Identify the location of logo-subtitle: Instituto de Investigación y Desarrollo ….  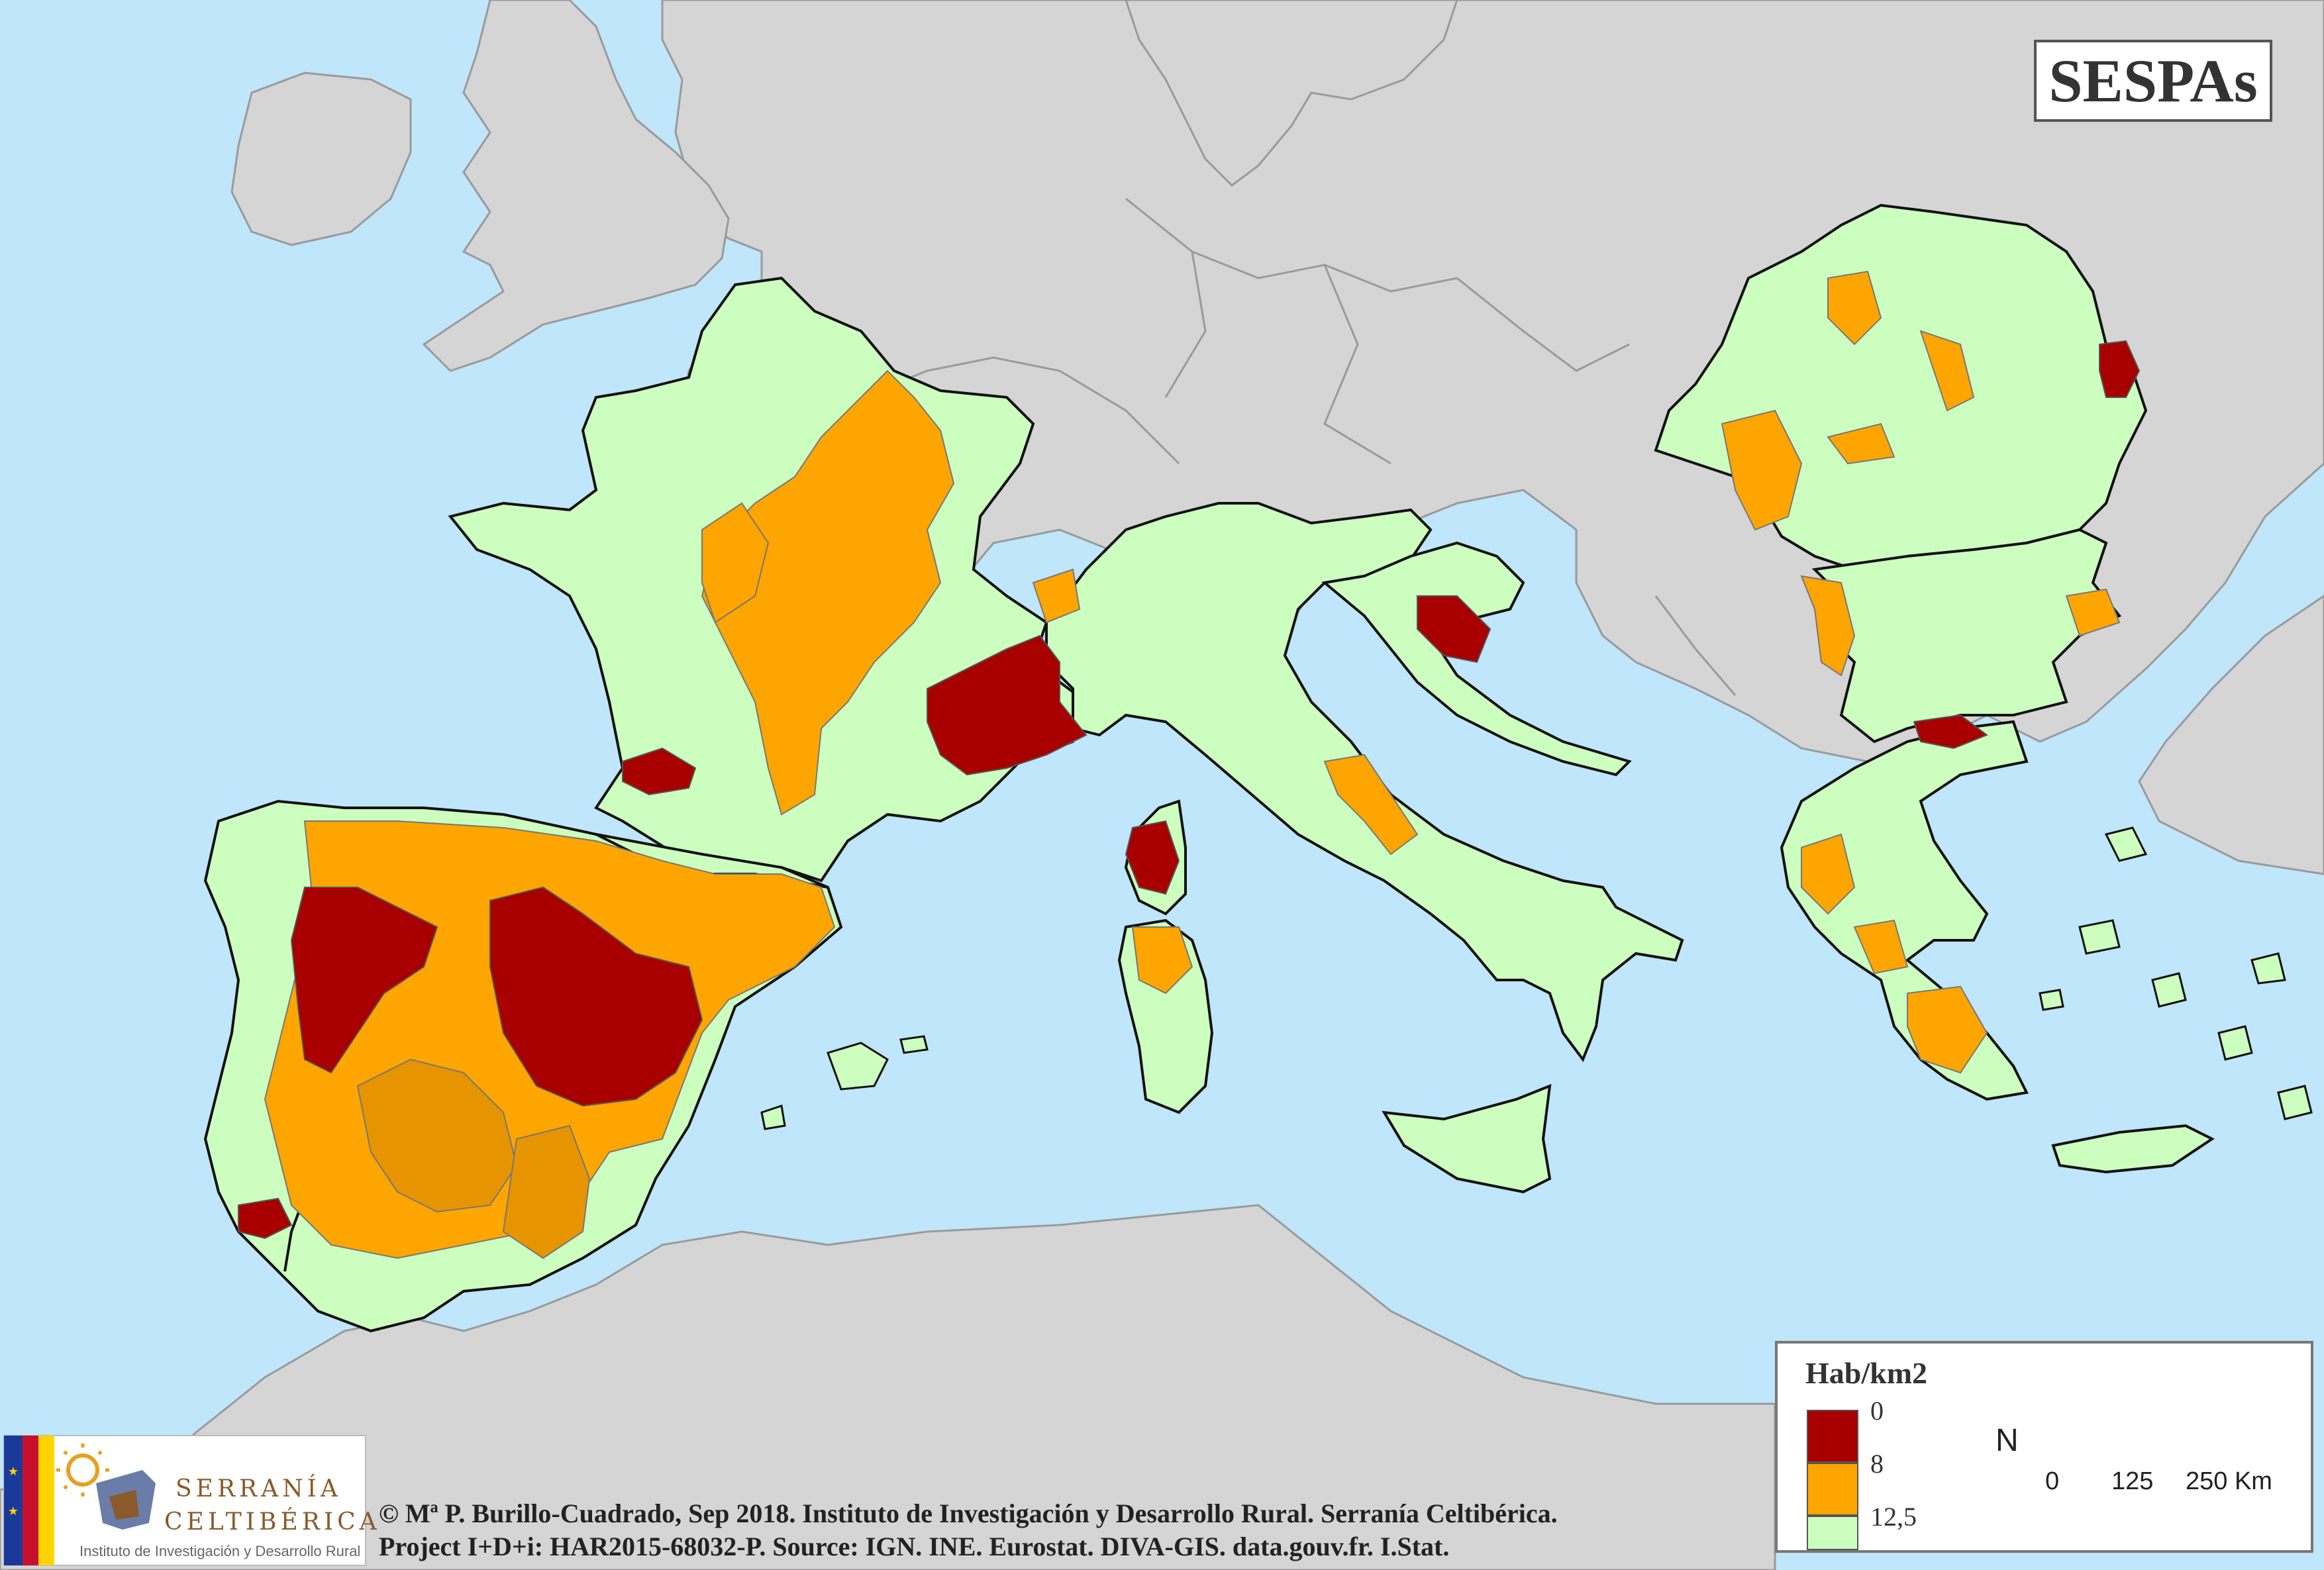
(220, 1551).